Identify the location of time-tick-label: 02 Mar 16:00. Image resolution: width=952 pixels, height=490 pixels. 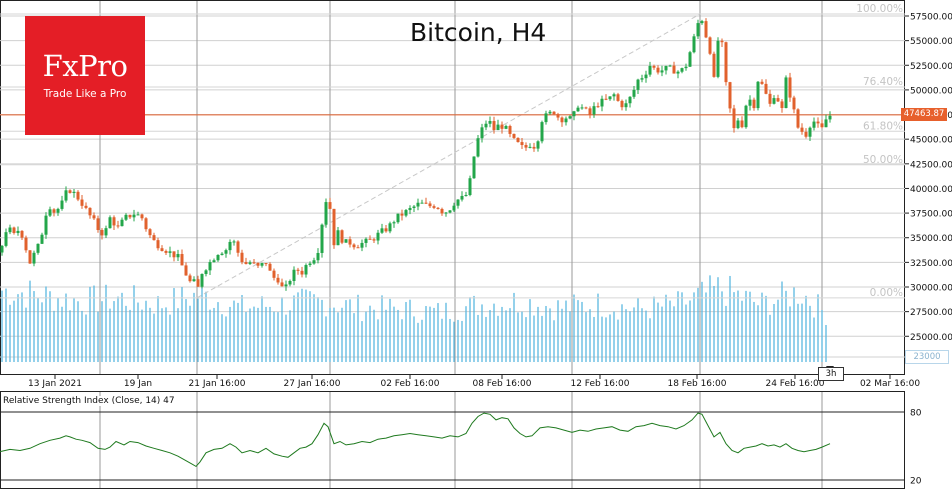
(890, 384).